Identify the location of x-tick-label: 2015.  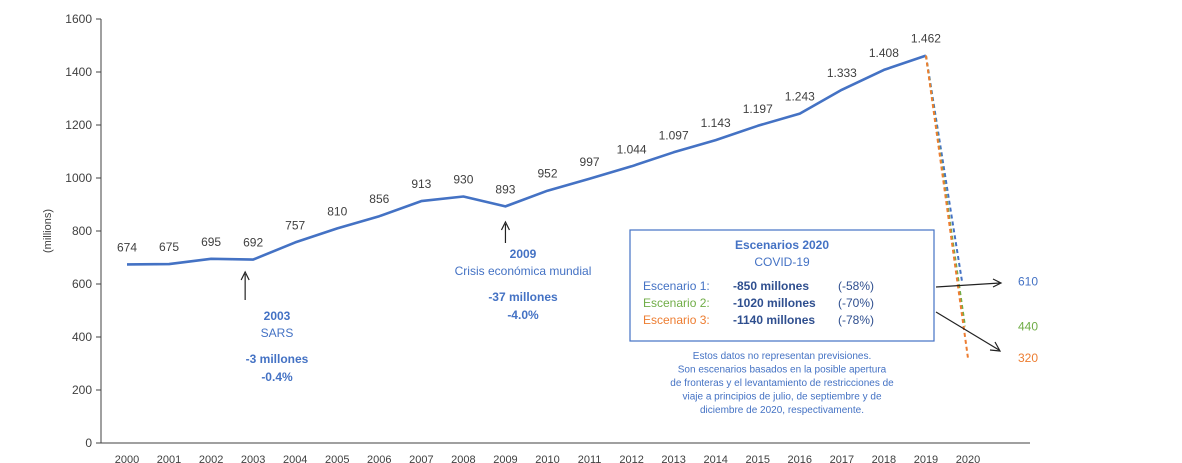
(758, 458).